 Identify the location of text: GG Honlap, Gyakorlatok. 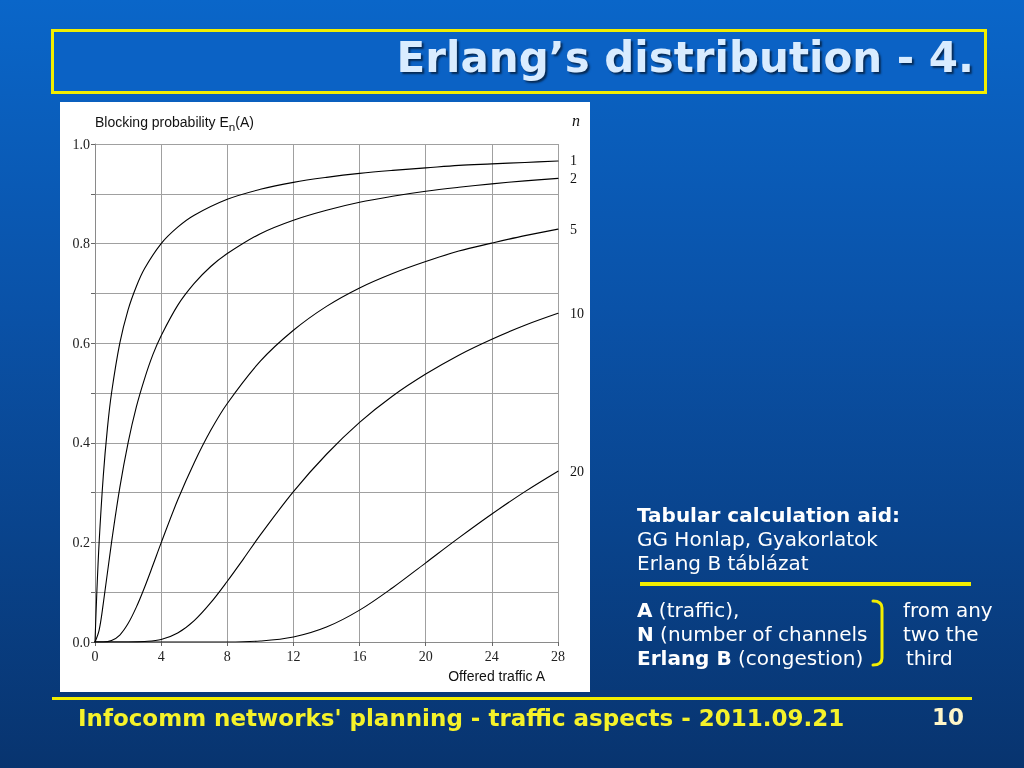
(757, 539).